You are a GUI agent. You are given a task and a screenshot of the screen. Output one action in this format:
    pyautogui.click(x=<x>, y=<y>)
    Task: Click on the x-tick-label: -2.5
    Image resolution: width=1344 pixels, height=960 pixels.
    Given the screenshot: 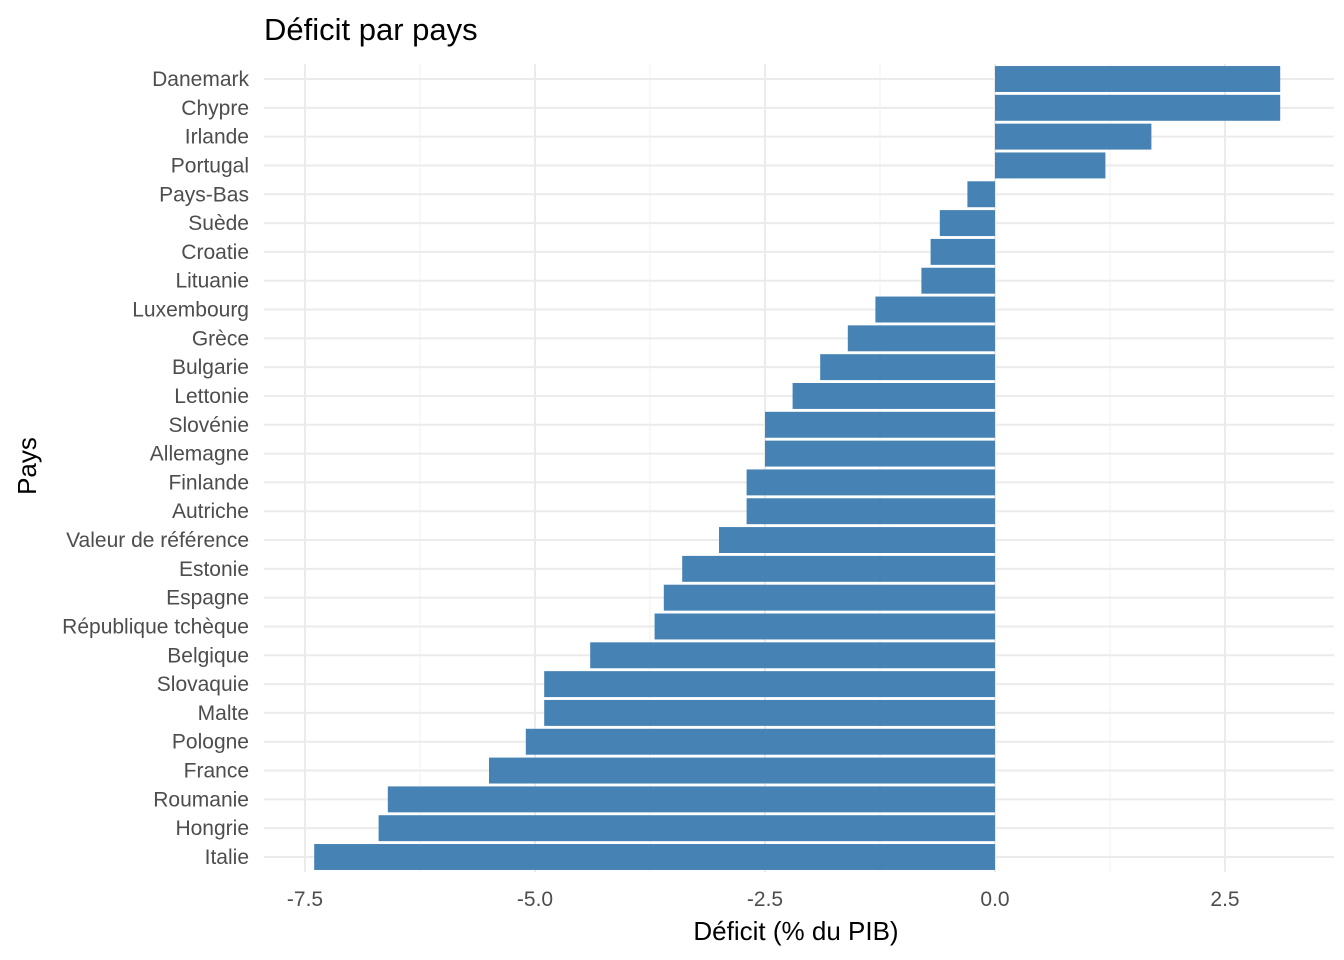 What is the action you would take?
    pyautogui.click(x=765, y=899)
    